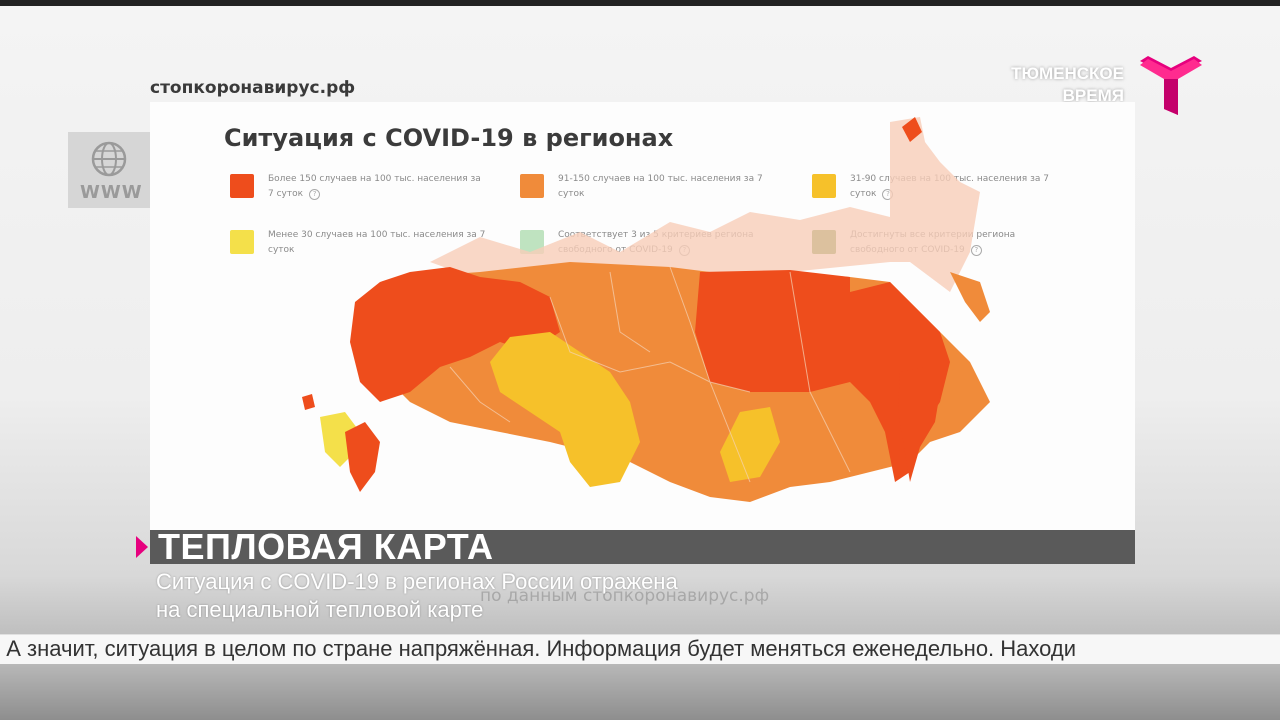 Image resolution: width=1280 pixels, height=720 pixels. I want to click on channel-name-line2: ВРЕМЯ, so click(1093, 95).